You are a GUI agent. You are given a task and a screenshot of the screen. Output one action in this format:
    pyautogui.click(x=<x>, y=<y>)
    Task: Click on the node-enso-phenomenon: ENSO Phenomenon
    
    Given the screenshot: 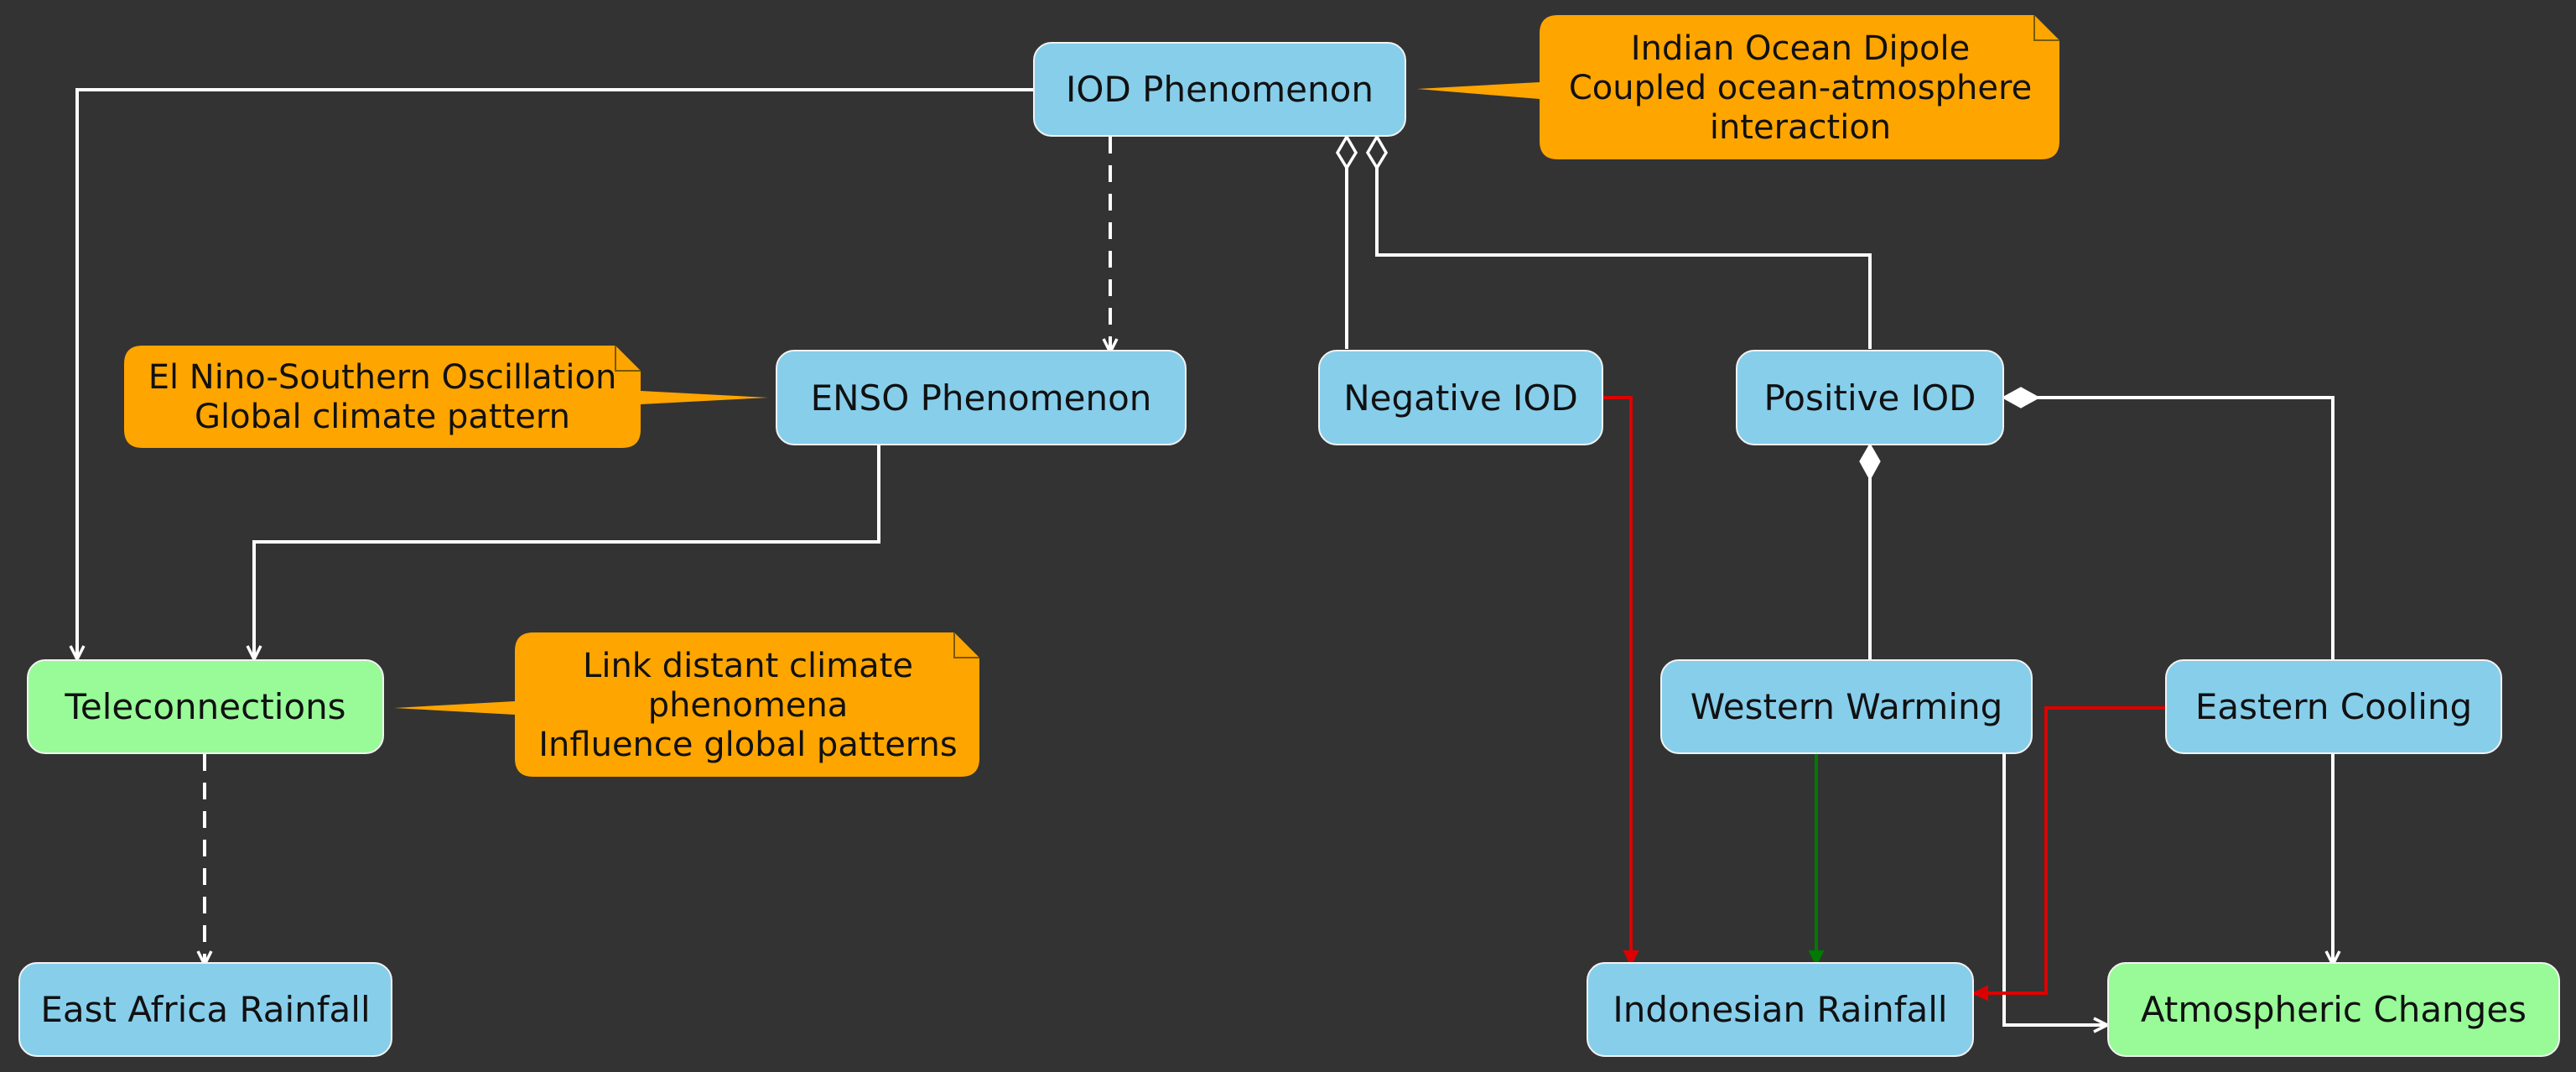 What is the action you would take?
    pyautogui.click(x=981, y=398)
    